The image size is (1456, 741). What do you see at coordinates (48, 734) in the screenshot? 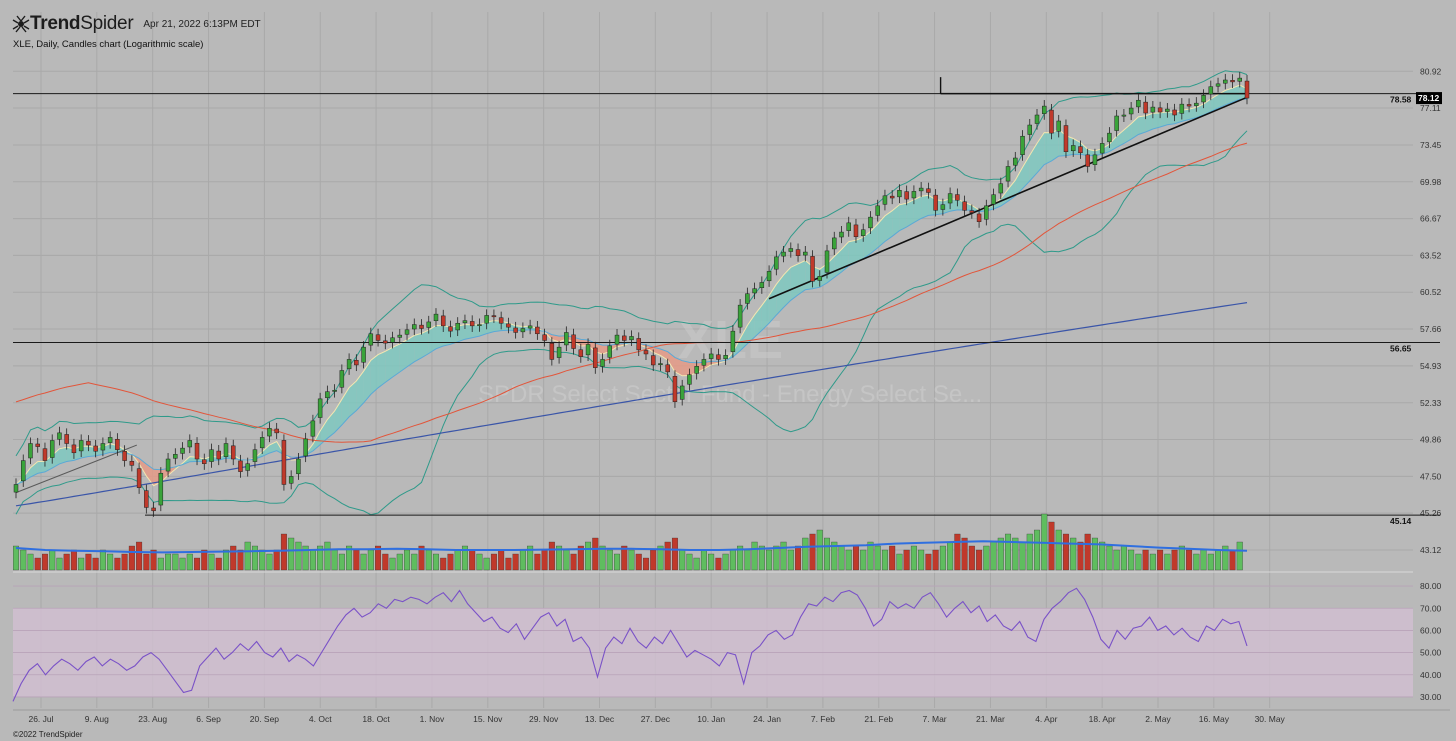
I see `copyright: ©2022 TrendSpider` at bounding box center [48, 734].